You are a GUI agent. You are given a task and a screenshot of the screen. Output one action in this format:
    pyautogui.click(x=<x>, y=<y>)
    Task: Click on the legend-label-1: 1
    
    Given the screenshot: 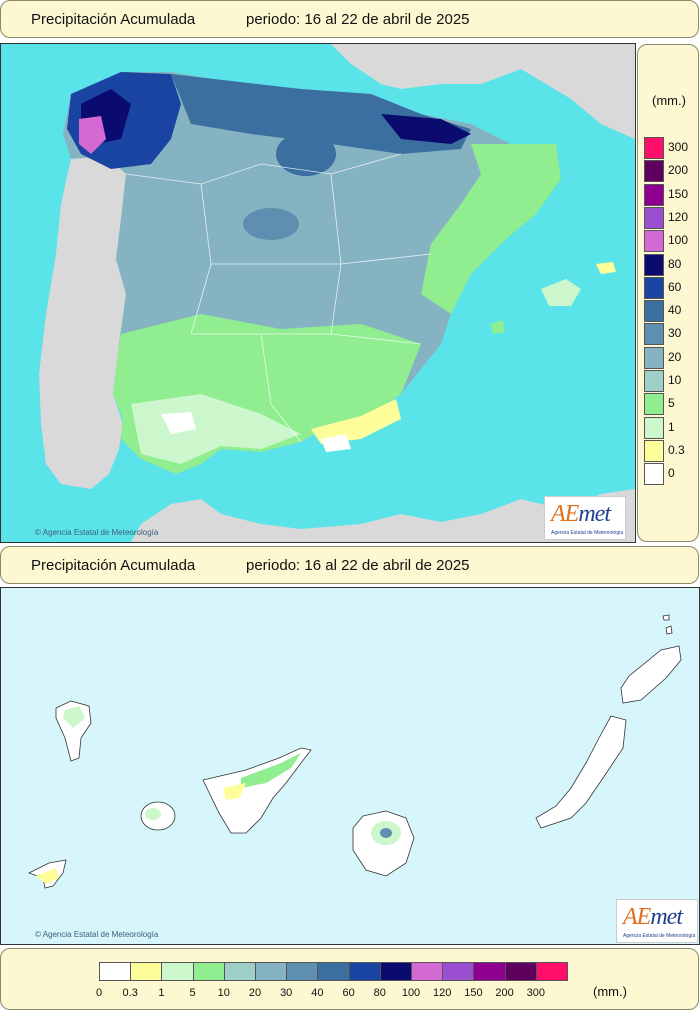 What is the action you would take?
    pyautogui.click(x=671, y=426)
    